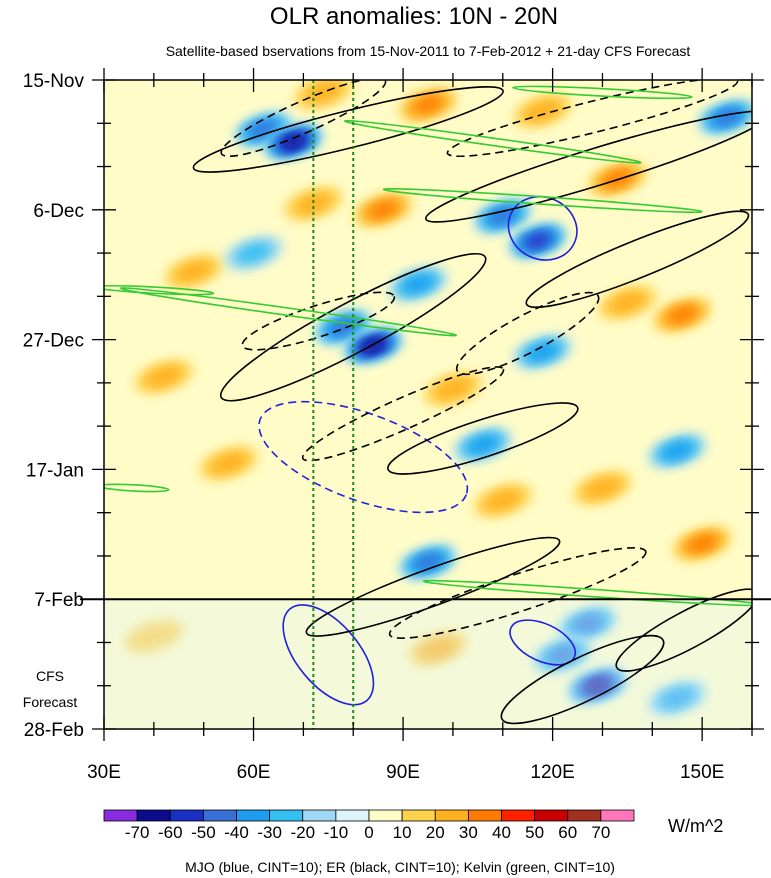  Describe the element at coordinates (137, 832) in the screenshot. I see `colorbar-label: -70` at that location.